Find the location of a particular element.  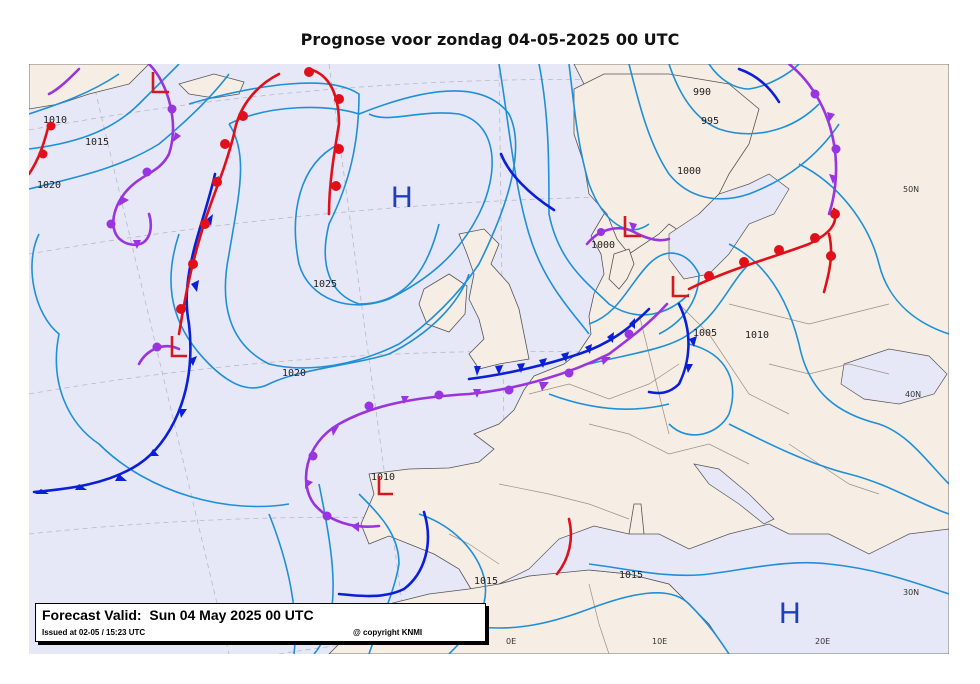

isobar-label: 990 is located at coordinates (702, 92).